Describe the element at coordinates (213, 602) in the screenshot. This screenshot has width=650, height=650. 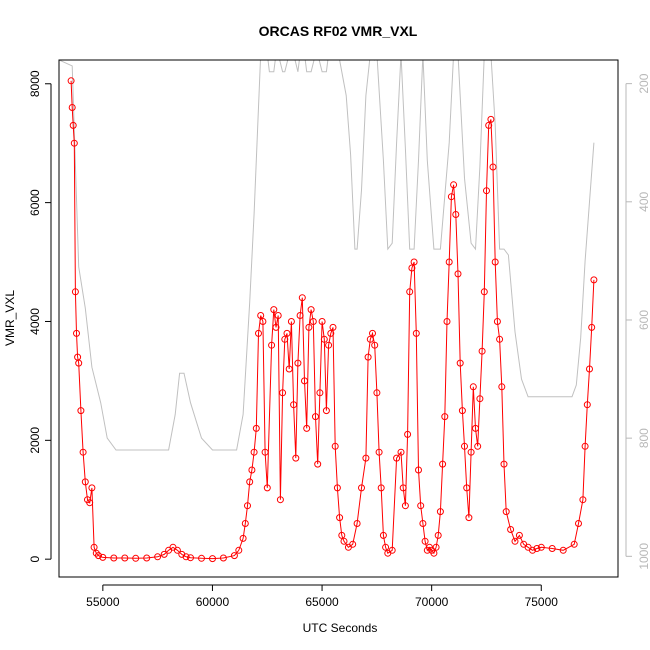
I see `x-tick-label: 60000` at that location.